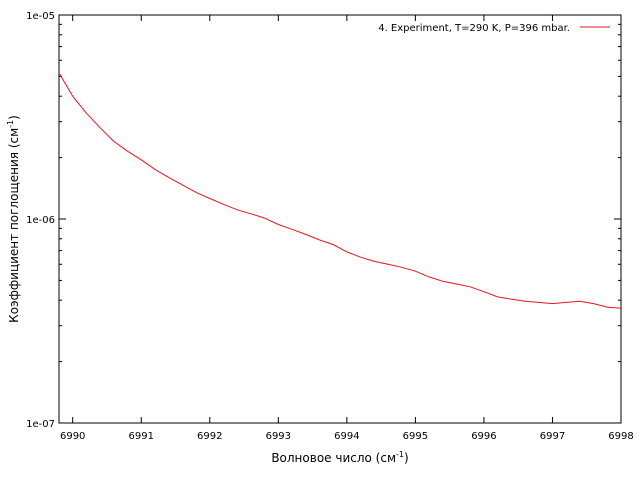 The image size is (640, 480). I want to click on legend: 4. Experiment, T=290 K, P=396 mbar., so click(494, 28).